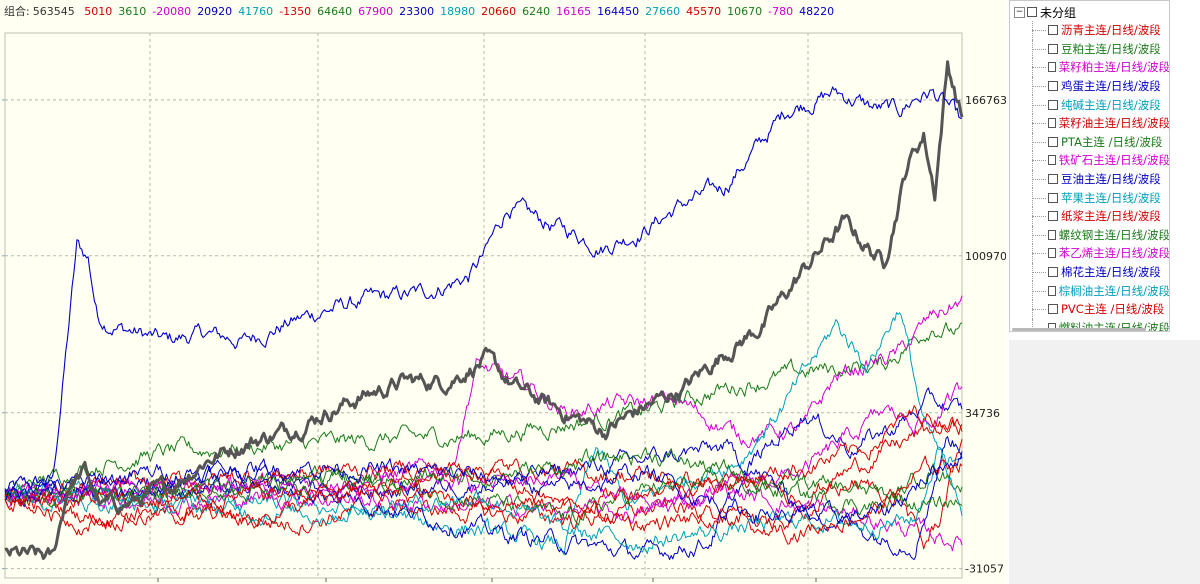 This screenshot has height=584, width=1200. What do you see at coordinates (1114, 234) in the screenshot?
I see `strategy-label: 螺纹钢主连/日线/波段` at bounding box center [1114, 234].